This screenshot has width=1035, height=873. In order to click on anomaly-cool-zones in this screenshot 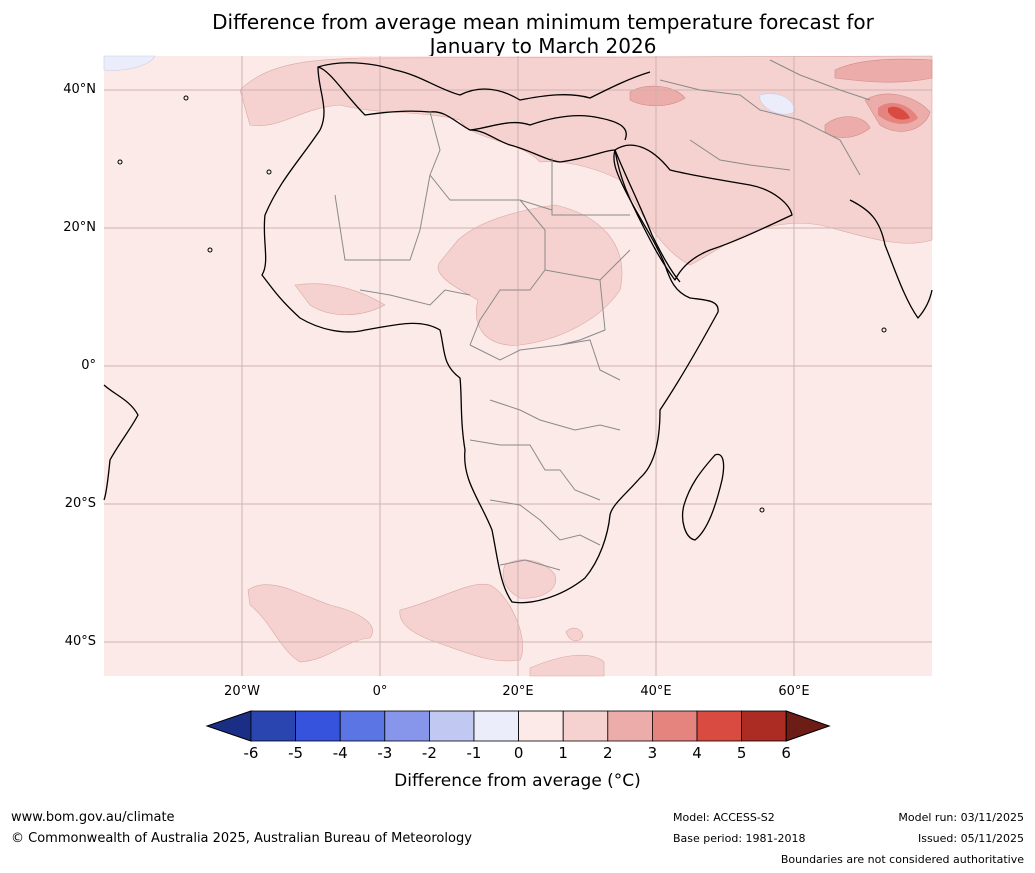, I will do `click(449, 85)`.